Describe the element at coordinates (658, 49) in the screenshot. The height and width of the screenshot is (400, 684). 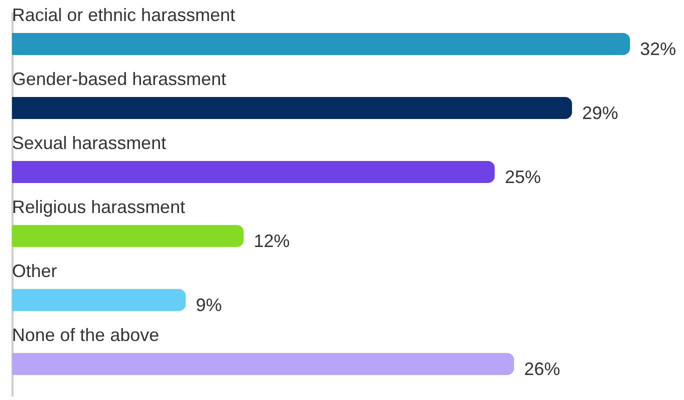
I see `data-label: 32%` at that location.